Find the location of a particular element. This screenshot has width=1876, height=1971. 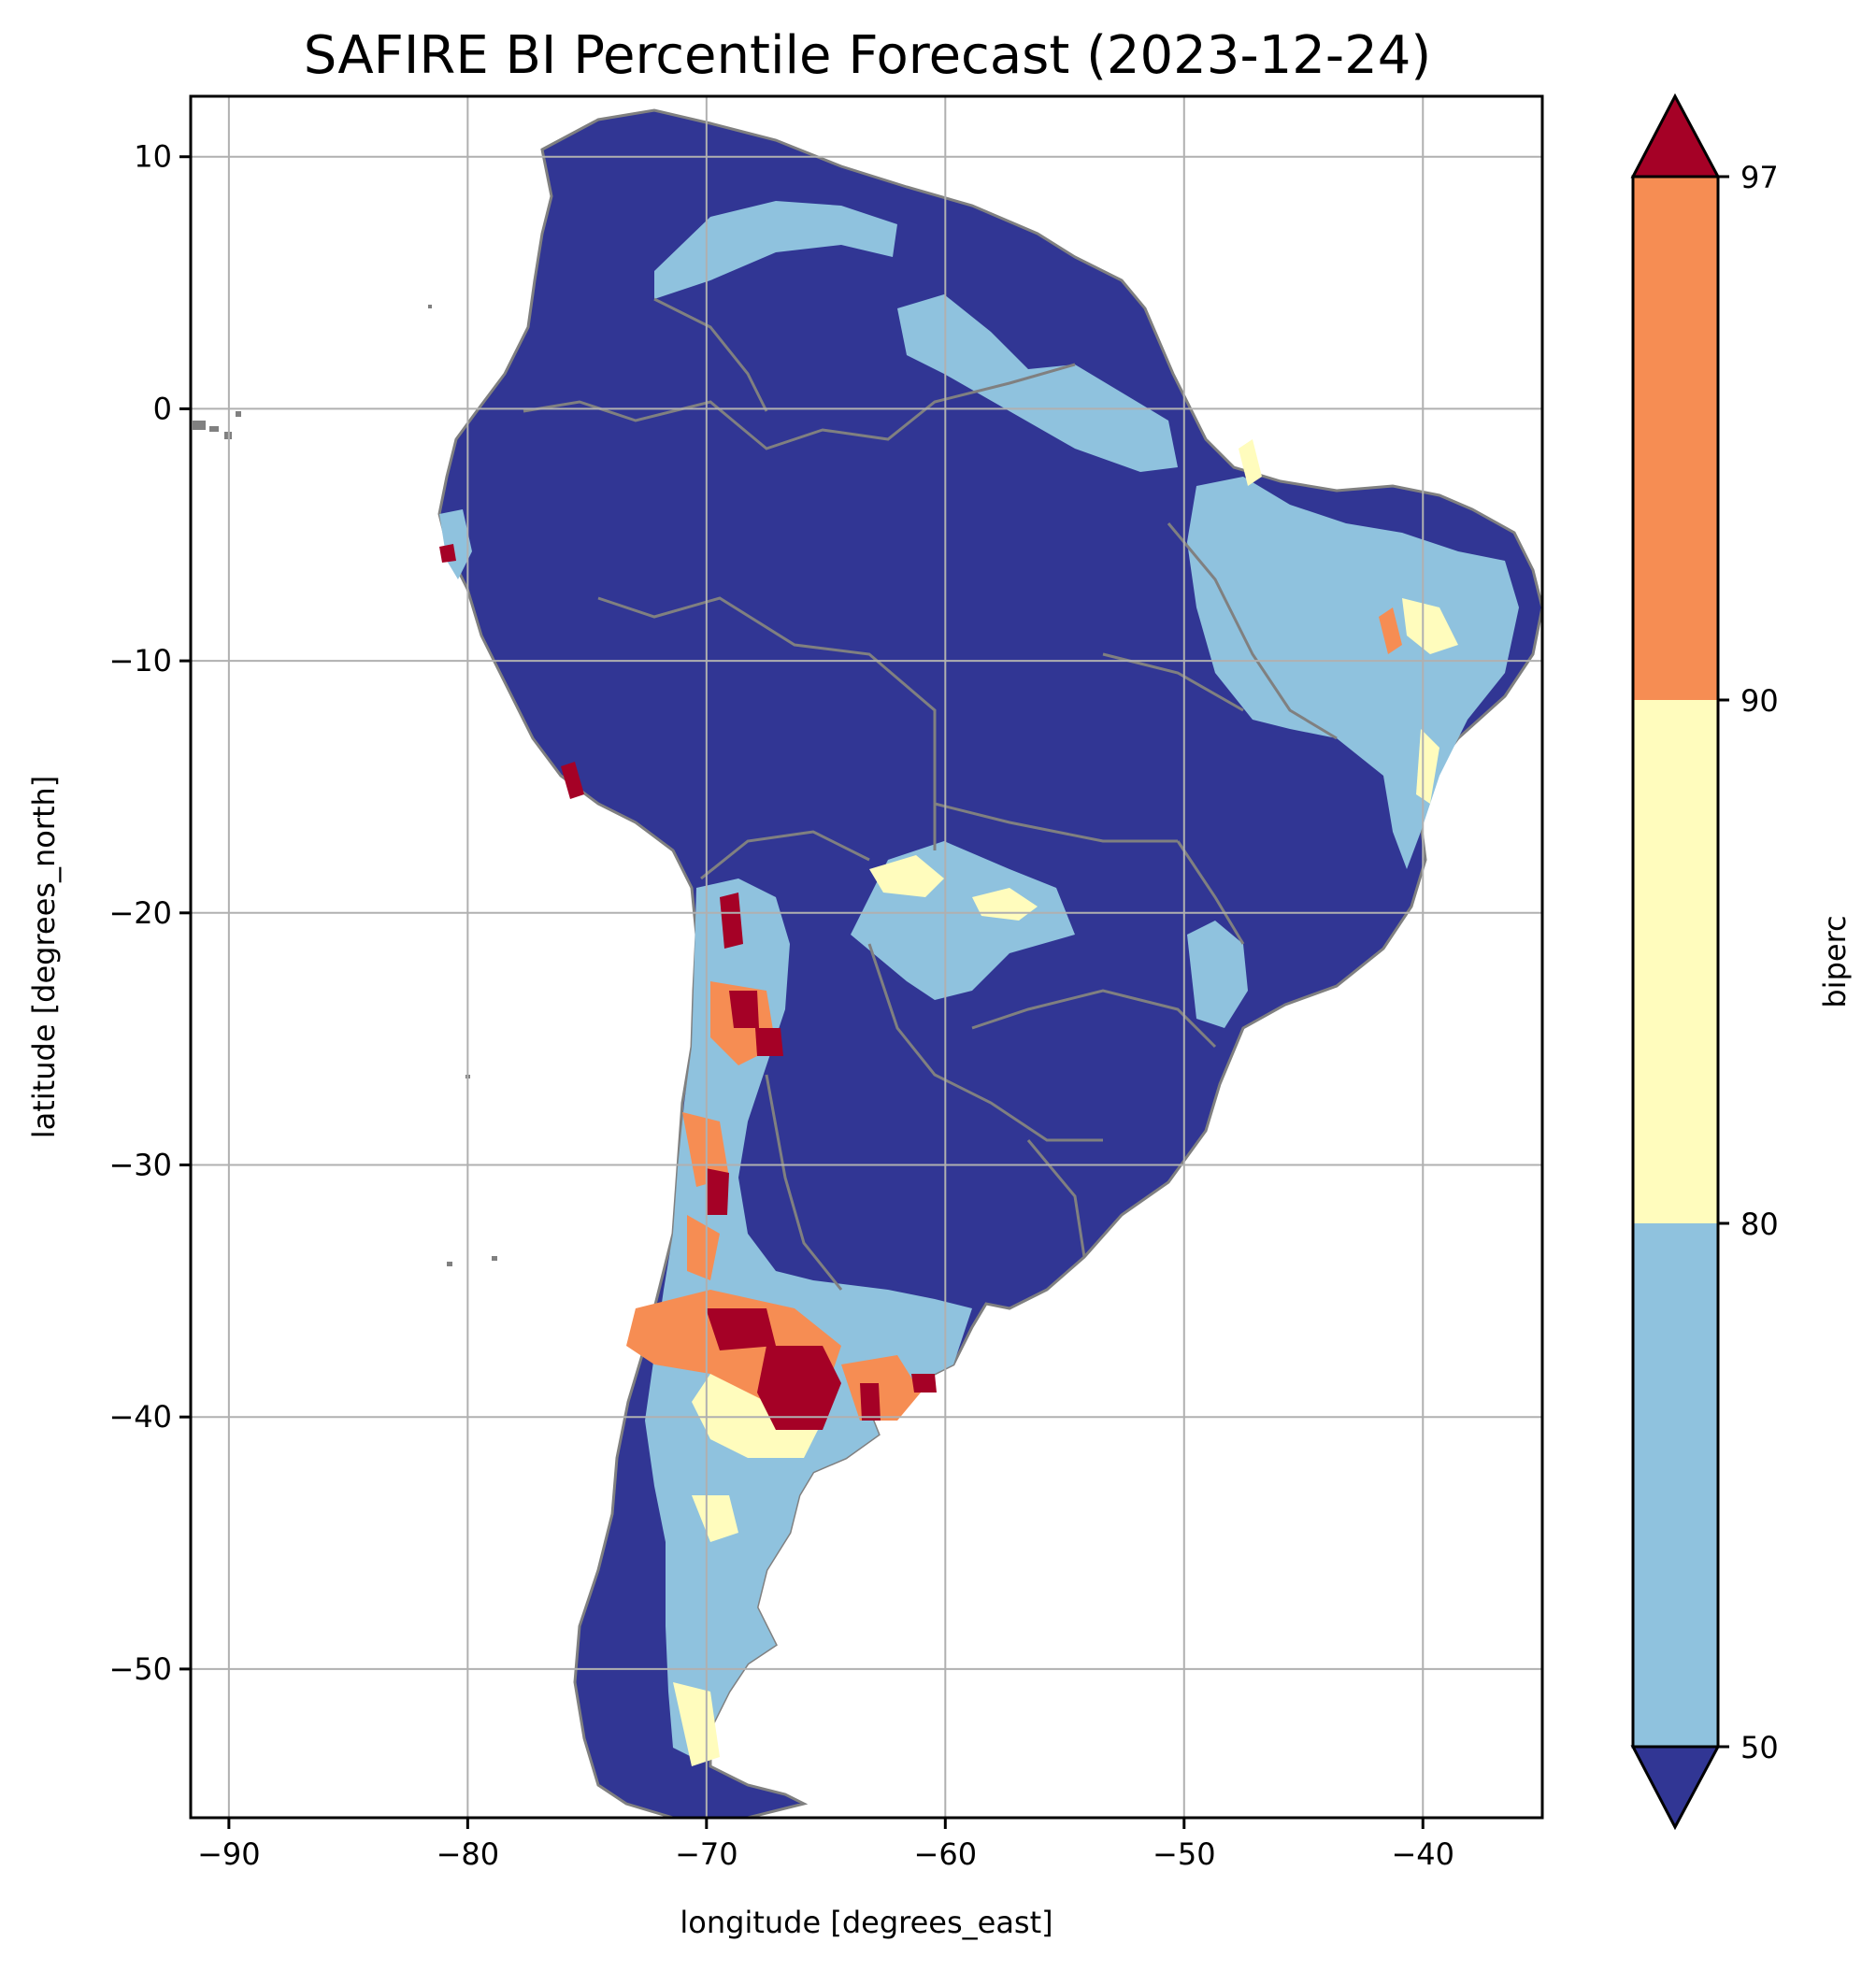

y-tick-label: 10 is located at coordinates (153, 157).